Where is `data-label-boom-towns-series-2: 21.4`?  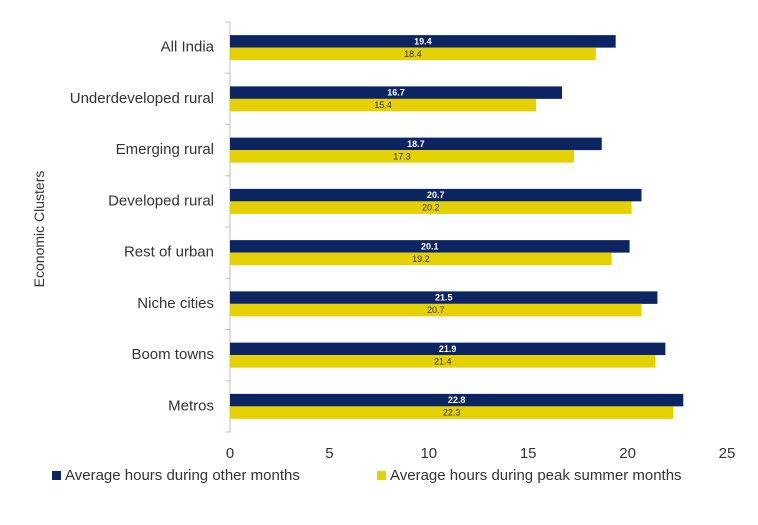
data-label-boom-towns-series-2: 21.4 is located at coordinates (443, 361).